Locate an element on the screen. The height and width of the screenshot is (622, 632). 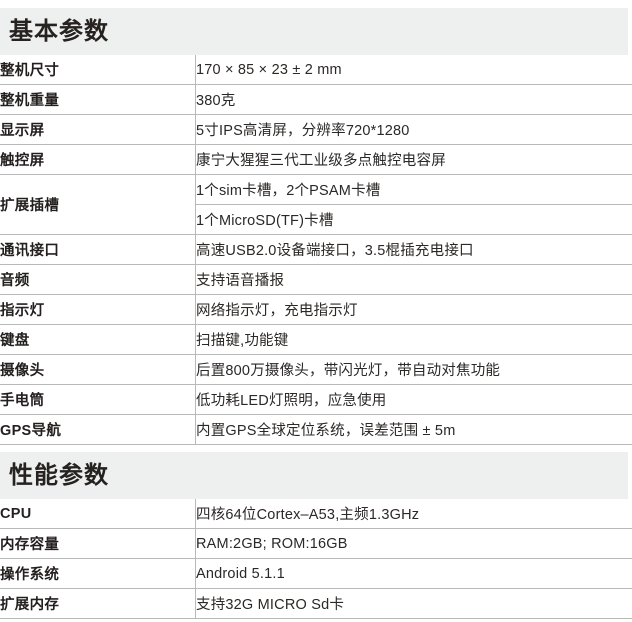
section-title-basic: 基本参数 is located at coordinates (59, 31).